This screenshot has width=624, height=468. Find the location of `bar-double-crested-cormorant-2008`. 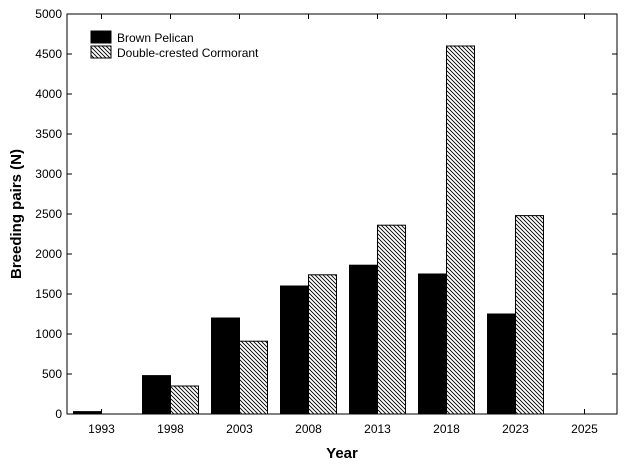

bar-double-crested-cormorant-2008 is located at coordinates (322, 344).